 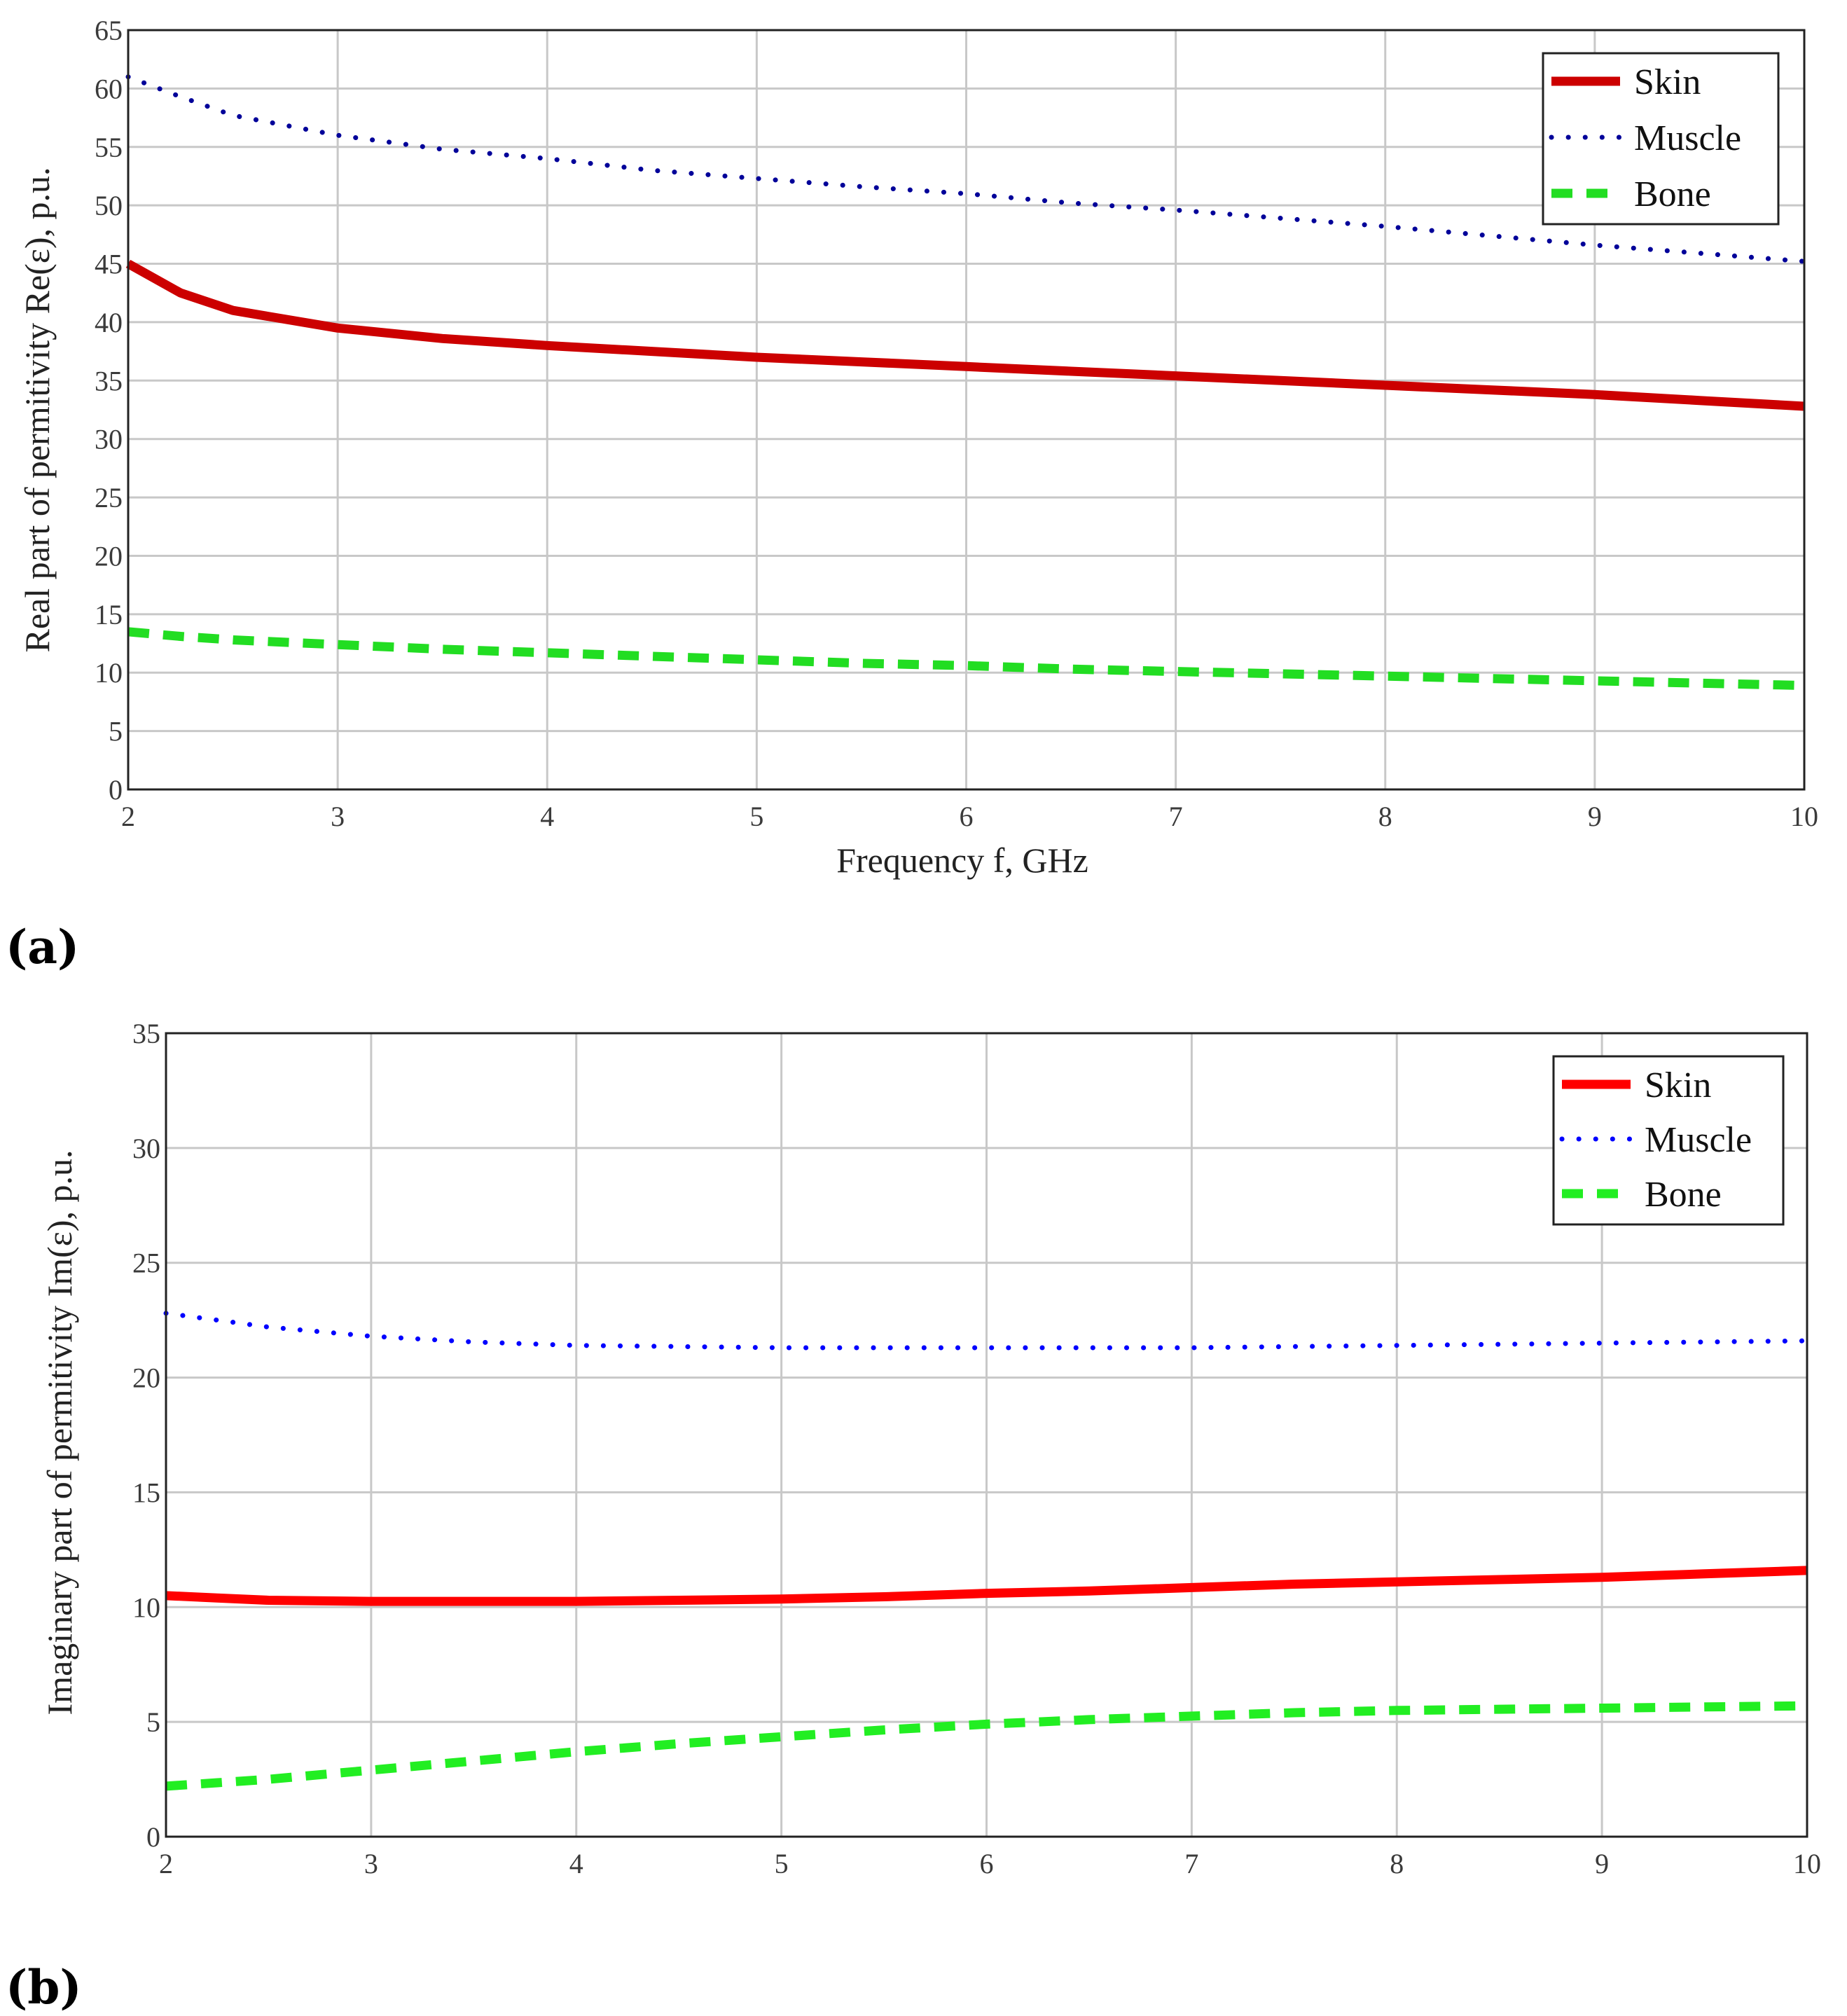 What do you see at coordinates (42, 947) in the screenshot?
I see `panel-label: (a)` at bounding box center [42, 947].